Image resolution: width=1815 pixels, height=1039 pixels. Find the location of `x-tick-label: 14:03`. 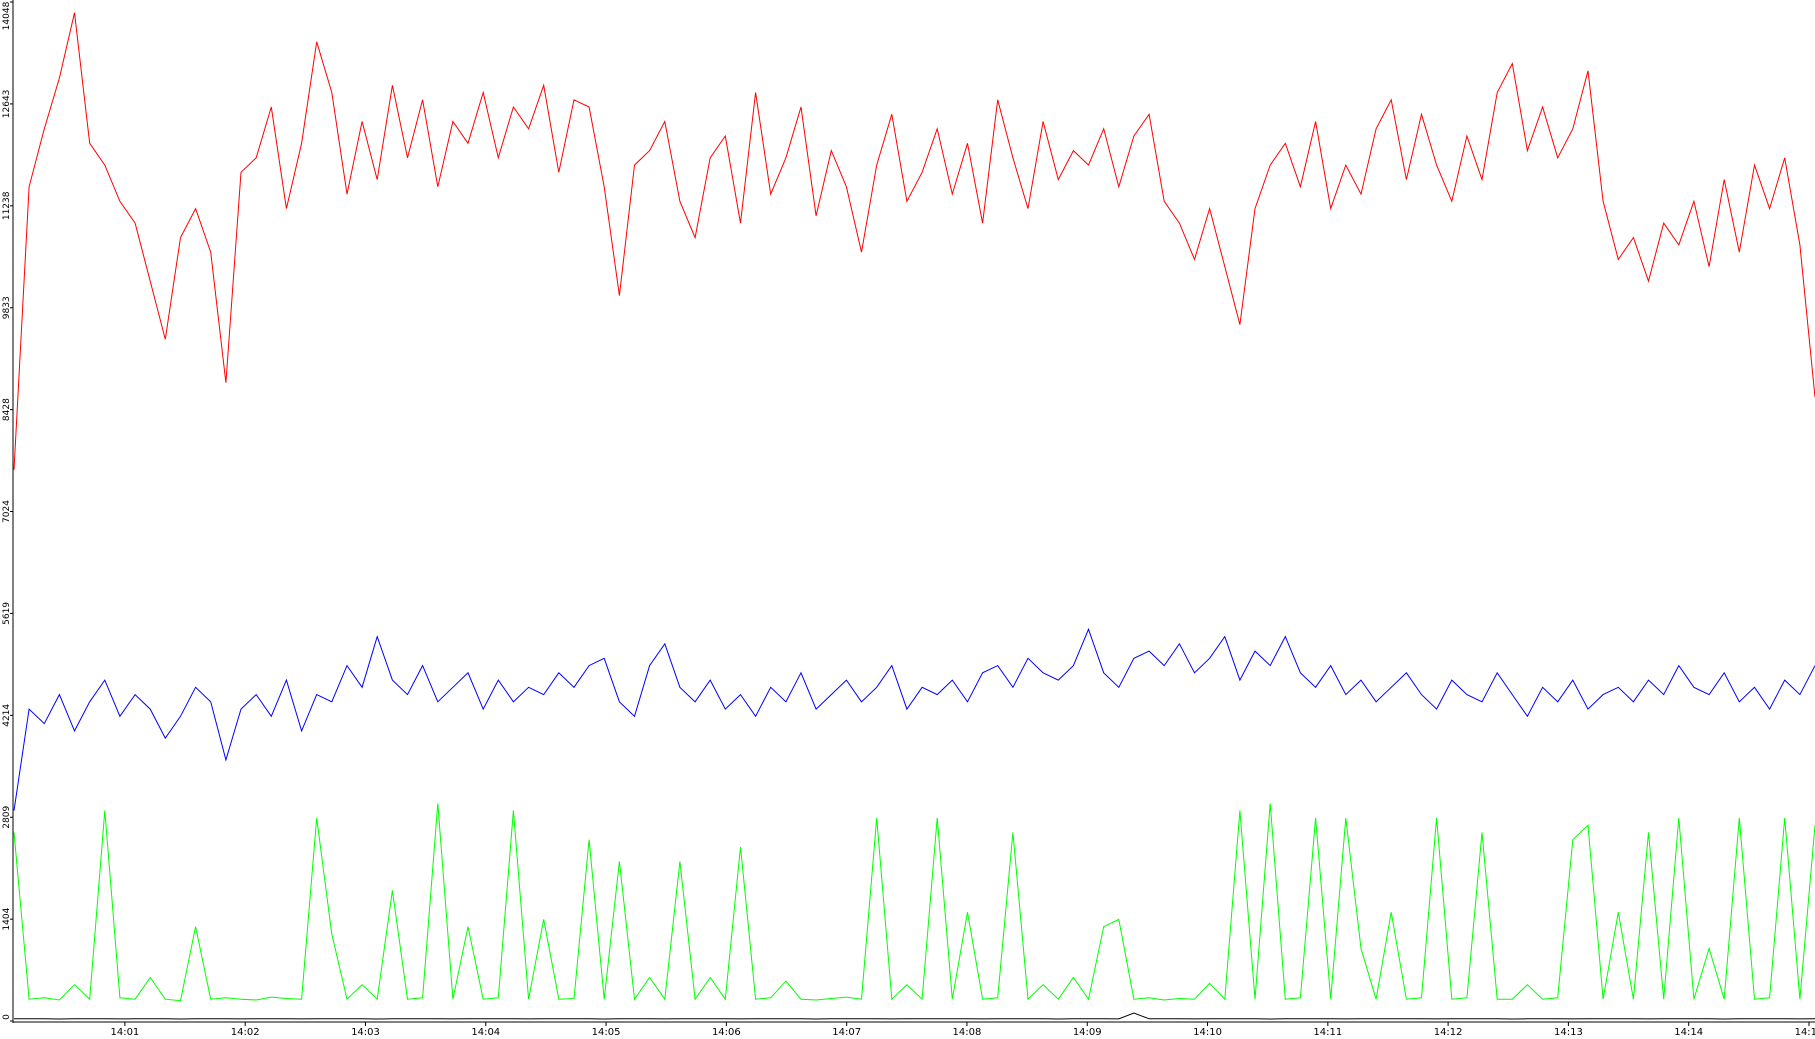

x-tick-label: 14:03 is located at coordinates (365, 1032).